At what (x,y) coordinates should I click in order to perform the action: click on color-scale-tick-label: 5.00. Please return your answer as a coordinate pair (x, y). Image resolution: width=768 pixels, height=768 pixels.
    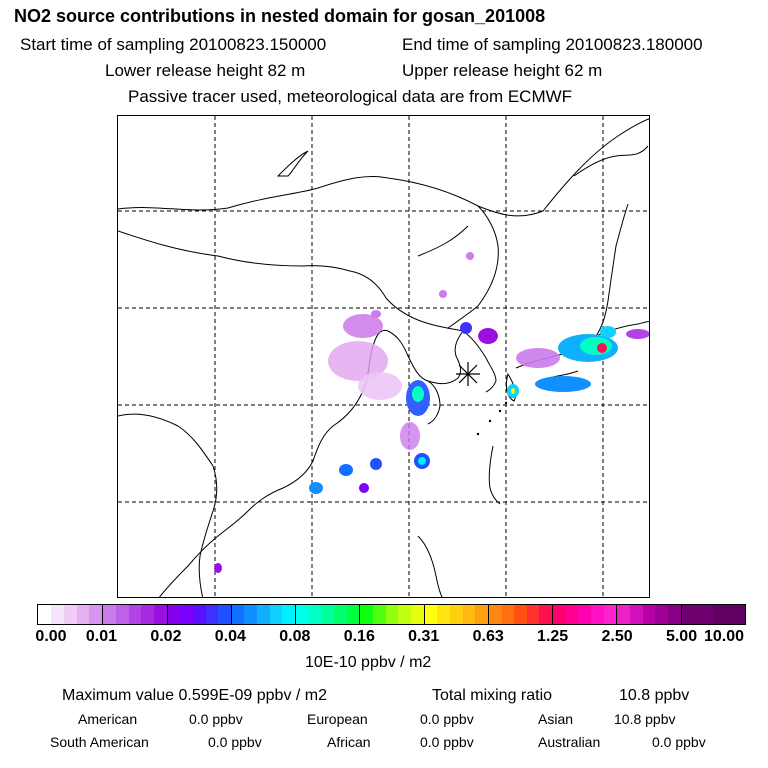
    Looking at the image, I should click on (681, 636).